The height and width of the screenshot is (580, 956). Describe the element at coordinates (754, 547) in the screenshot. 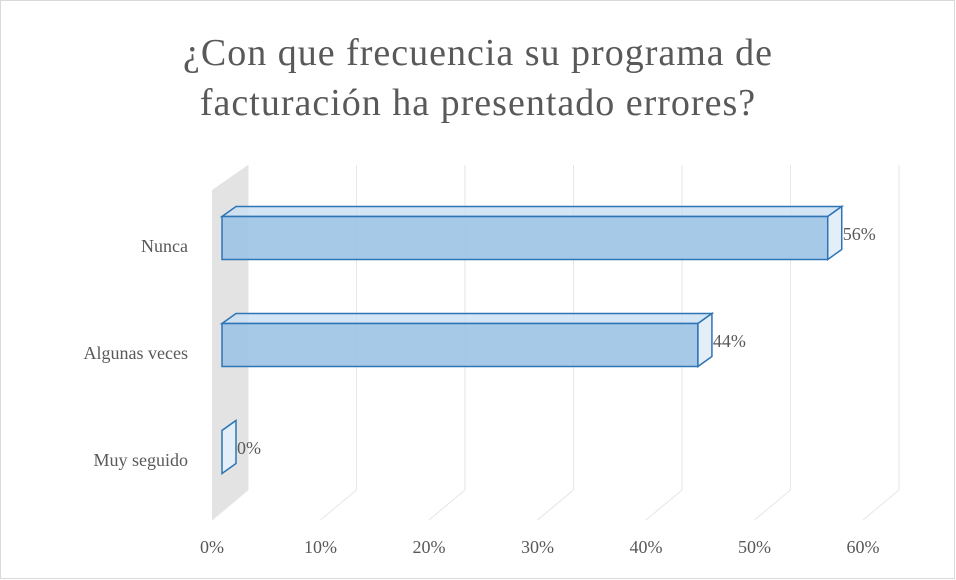

I see `x-tick-label: 50%` at that location.